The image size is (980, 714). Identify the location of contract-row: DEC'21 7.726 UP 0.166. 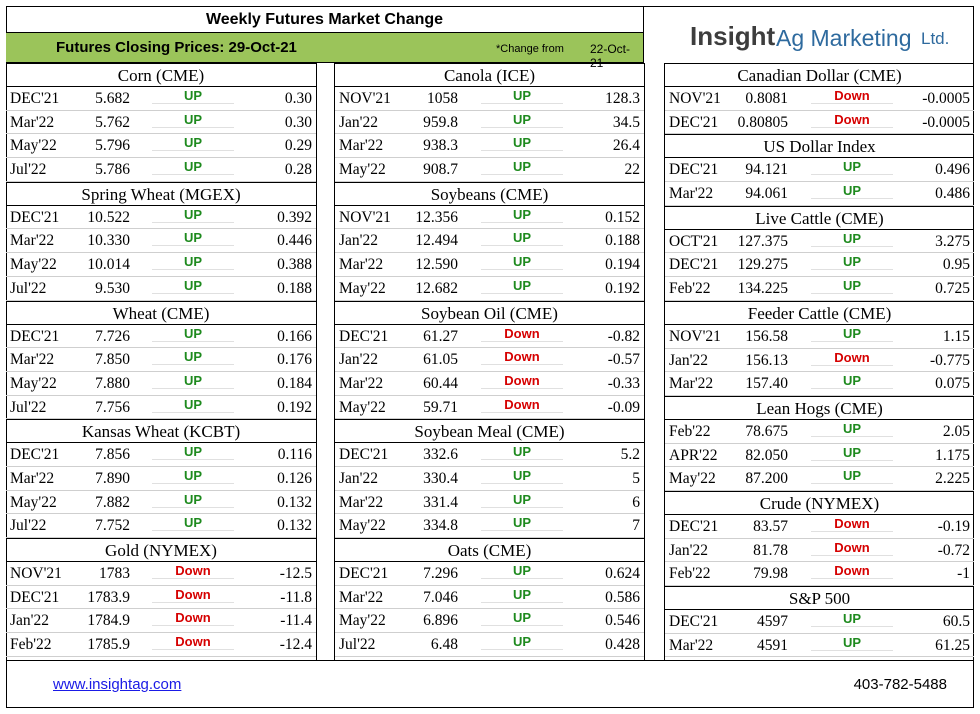
(161, 337).